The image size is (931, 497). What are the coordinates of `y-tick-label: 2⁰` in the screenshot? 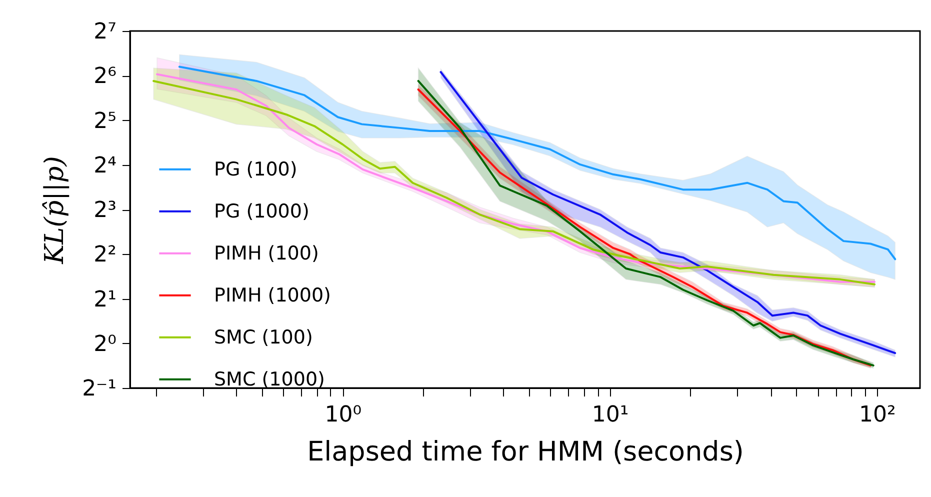 It's located at (105, 344).